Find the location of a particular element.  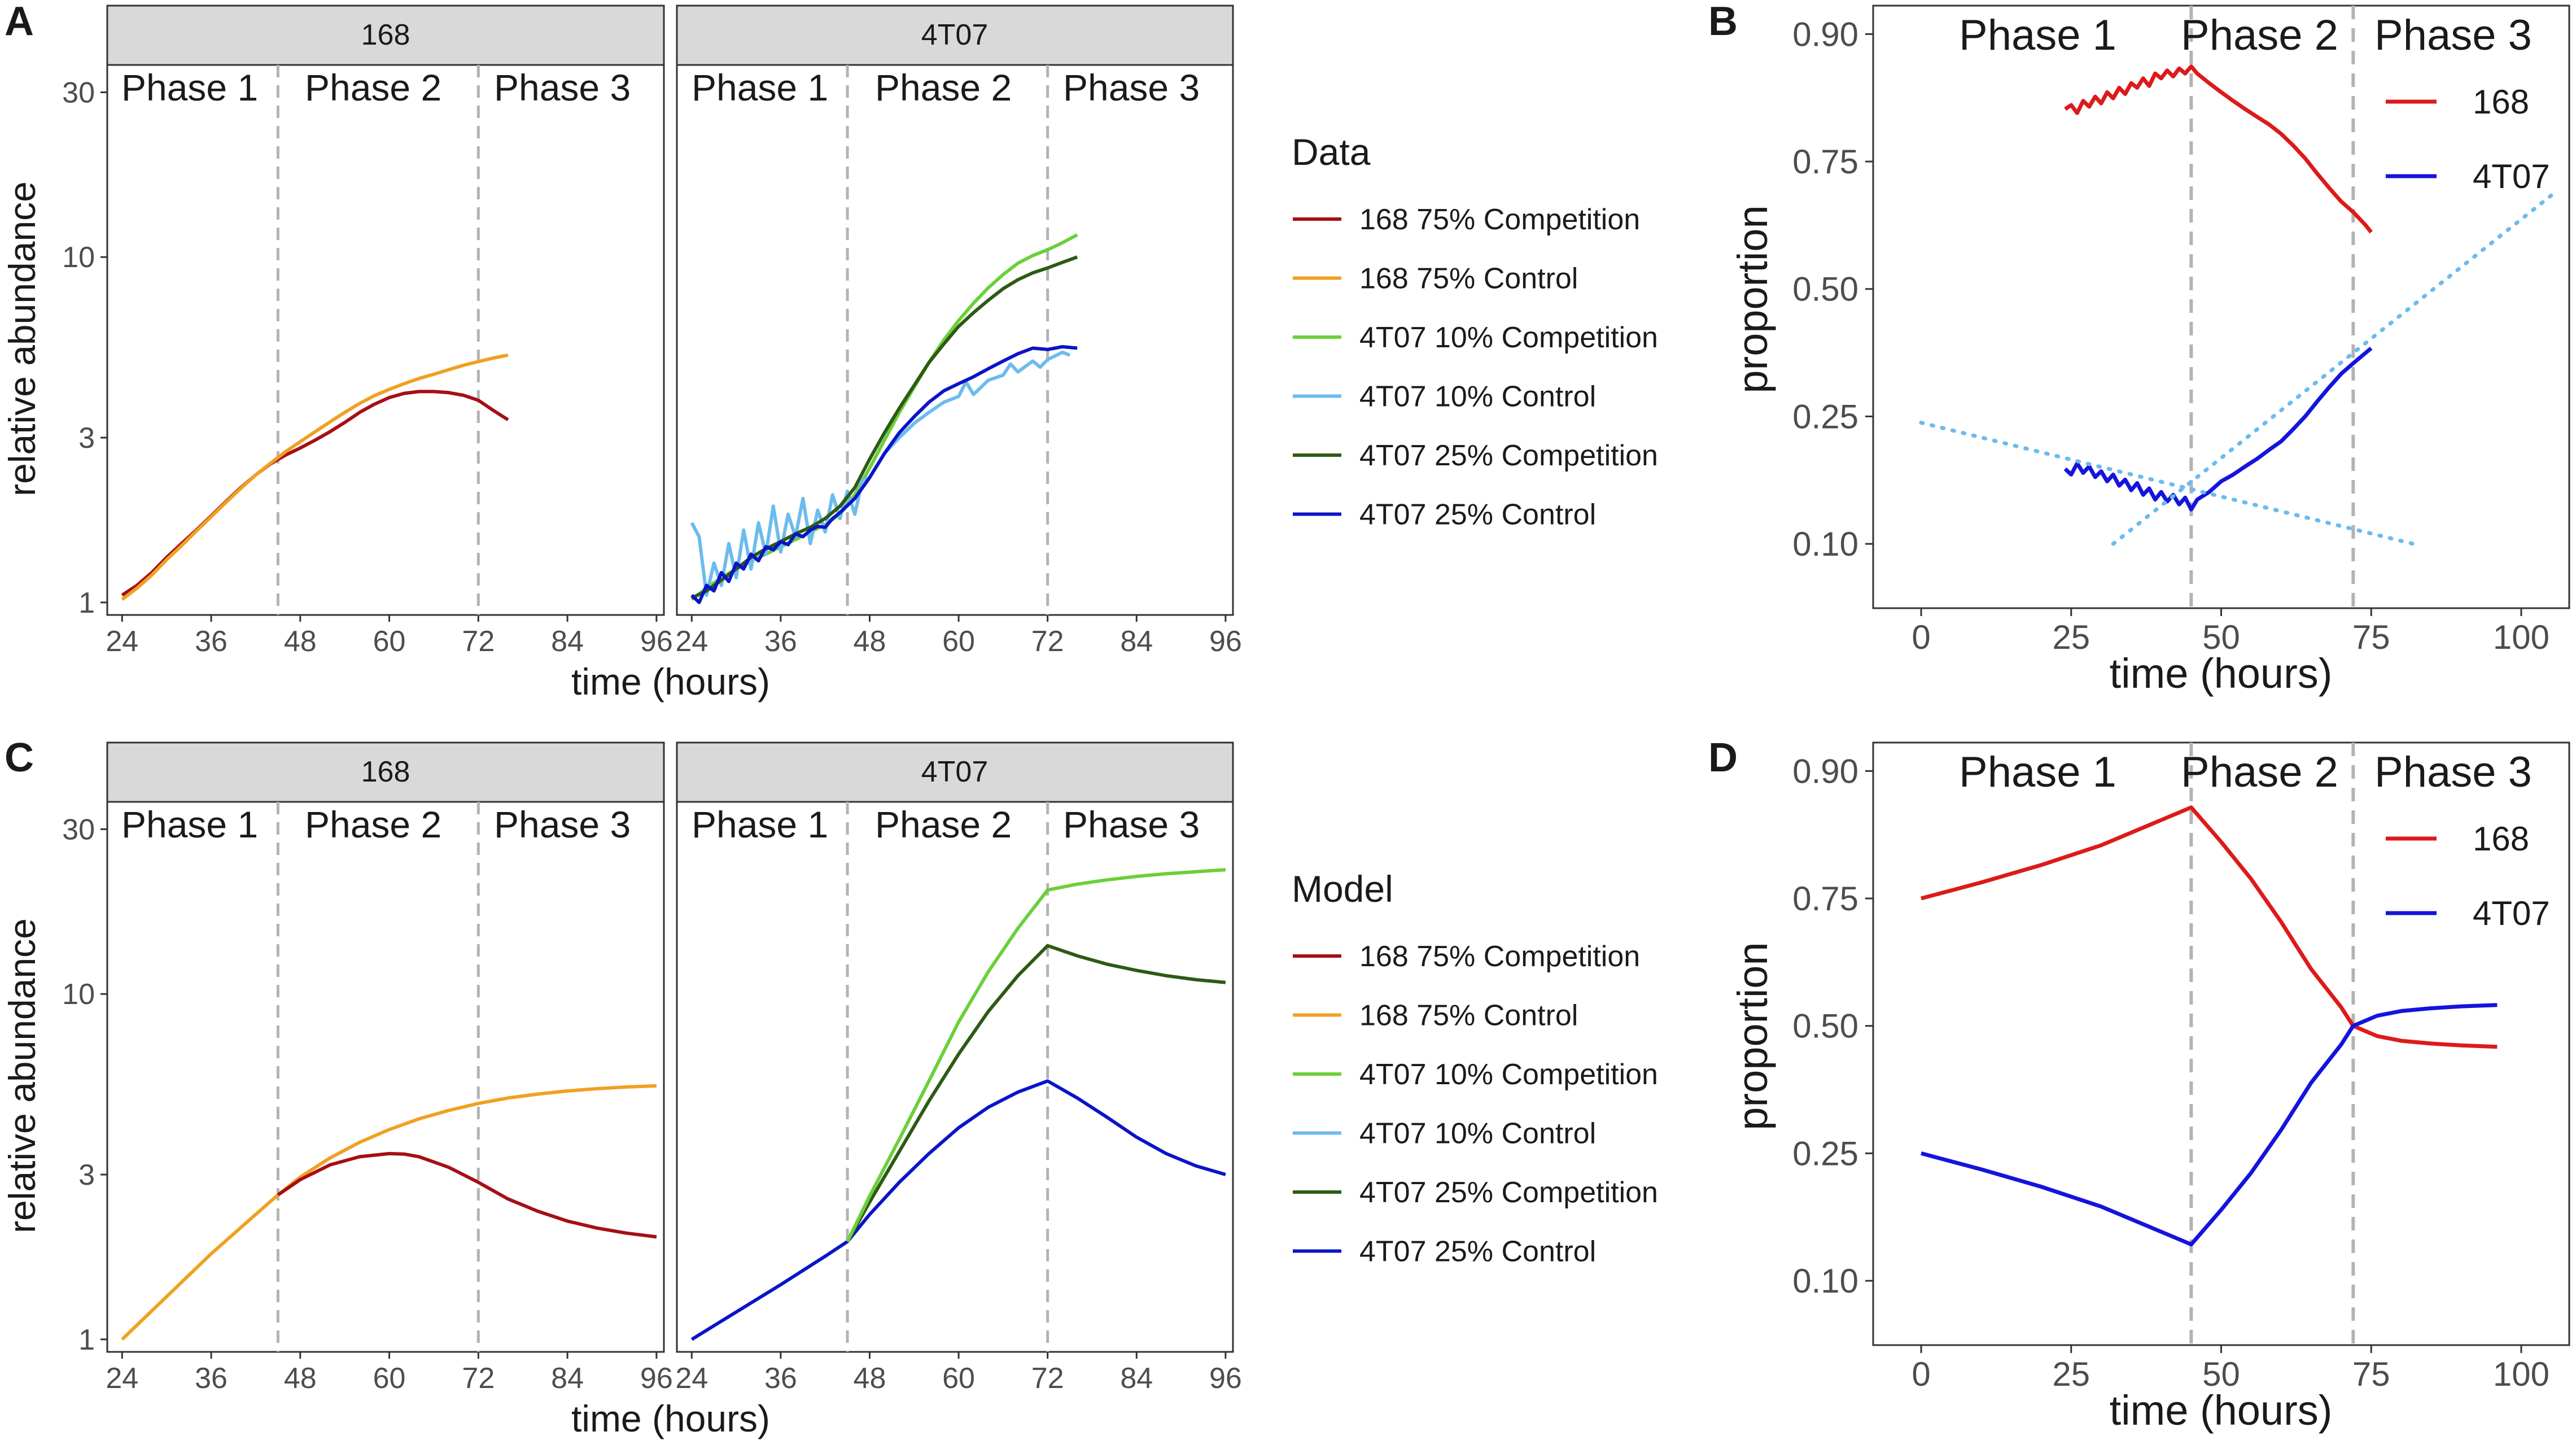

x-tick-label: 25 is located at coordinates (2071, 1374).